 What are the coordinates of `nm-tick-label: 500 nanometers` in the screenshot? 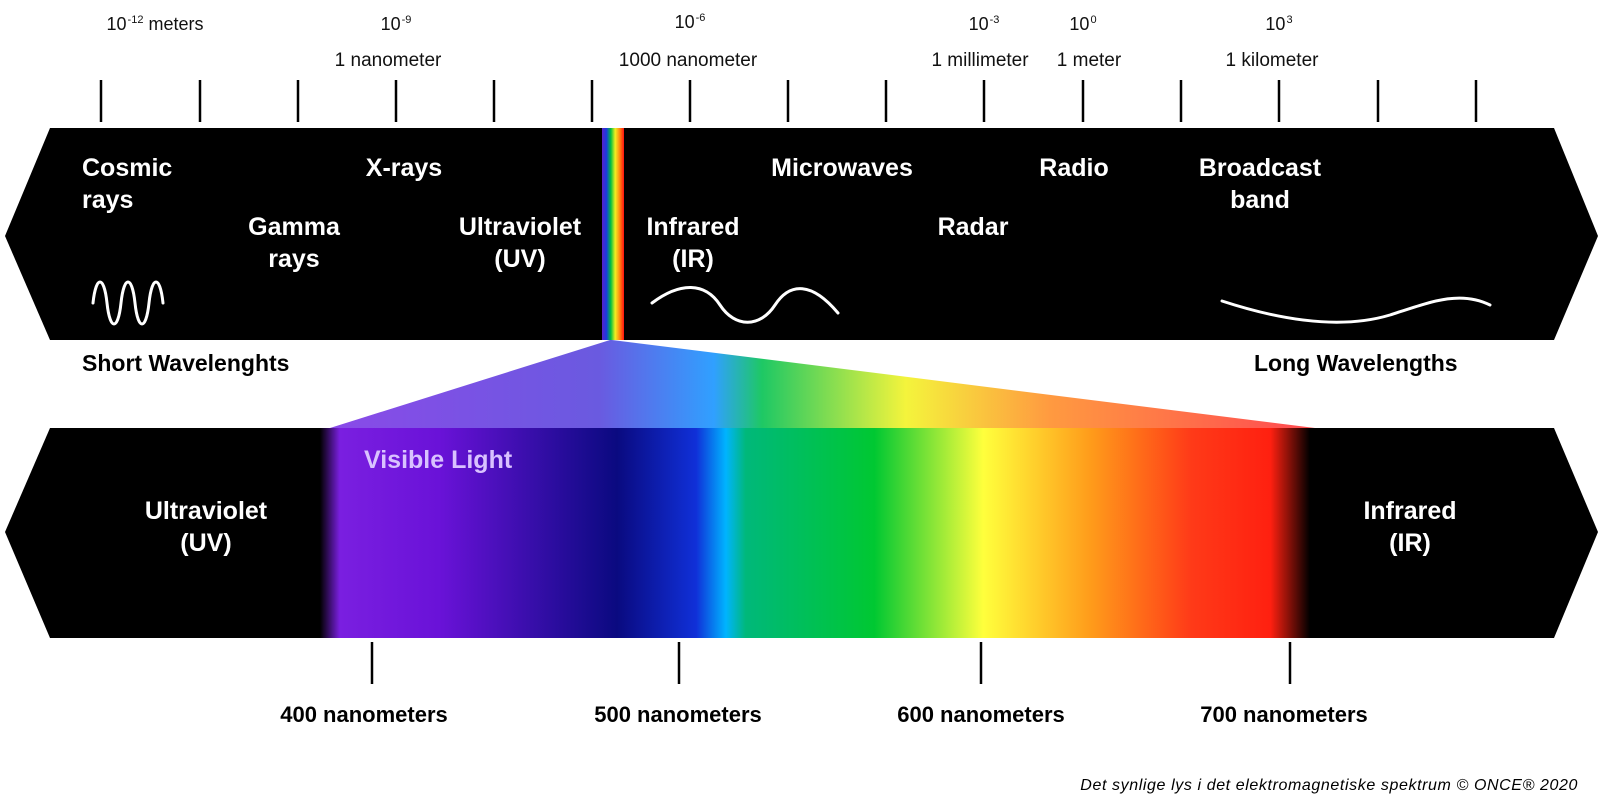 It's located at (678, 714).